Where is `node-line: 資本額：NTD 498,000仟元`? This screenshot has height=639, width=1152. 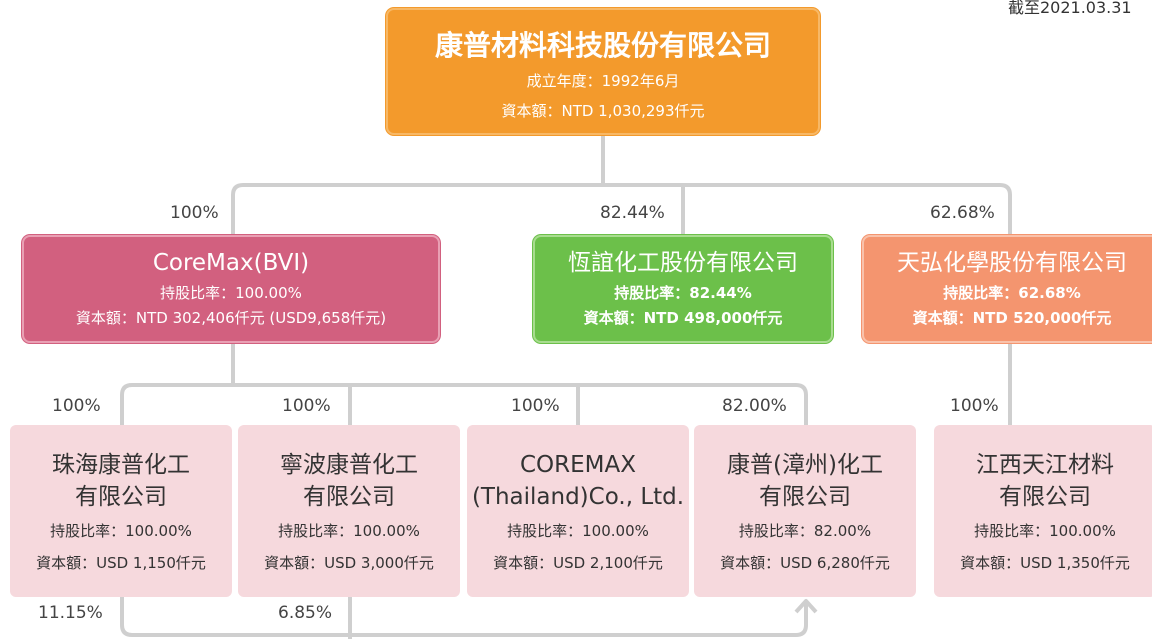
node-line: 資本額：NTD 498,000仟元 is located at coordinates (683, 318).